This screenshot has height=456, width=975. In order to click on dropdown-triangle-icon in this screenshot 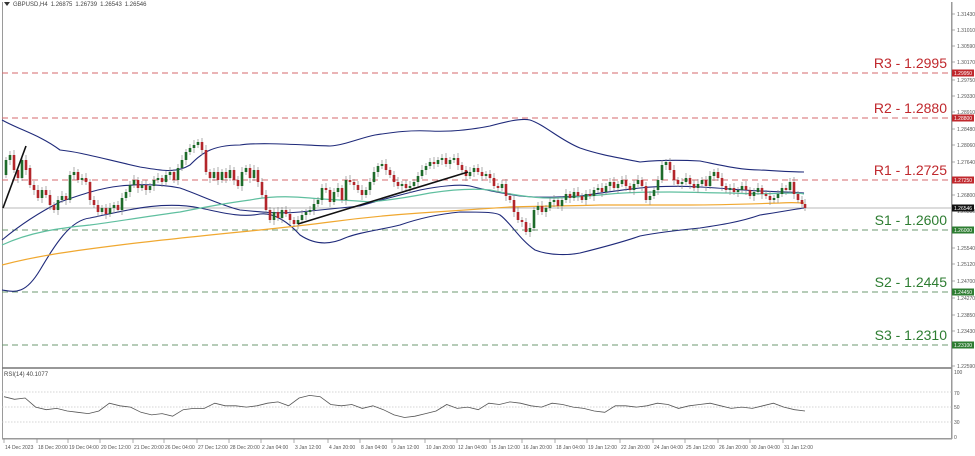, I will do `click(7, 4)`.